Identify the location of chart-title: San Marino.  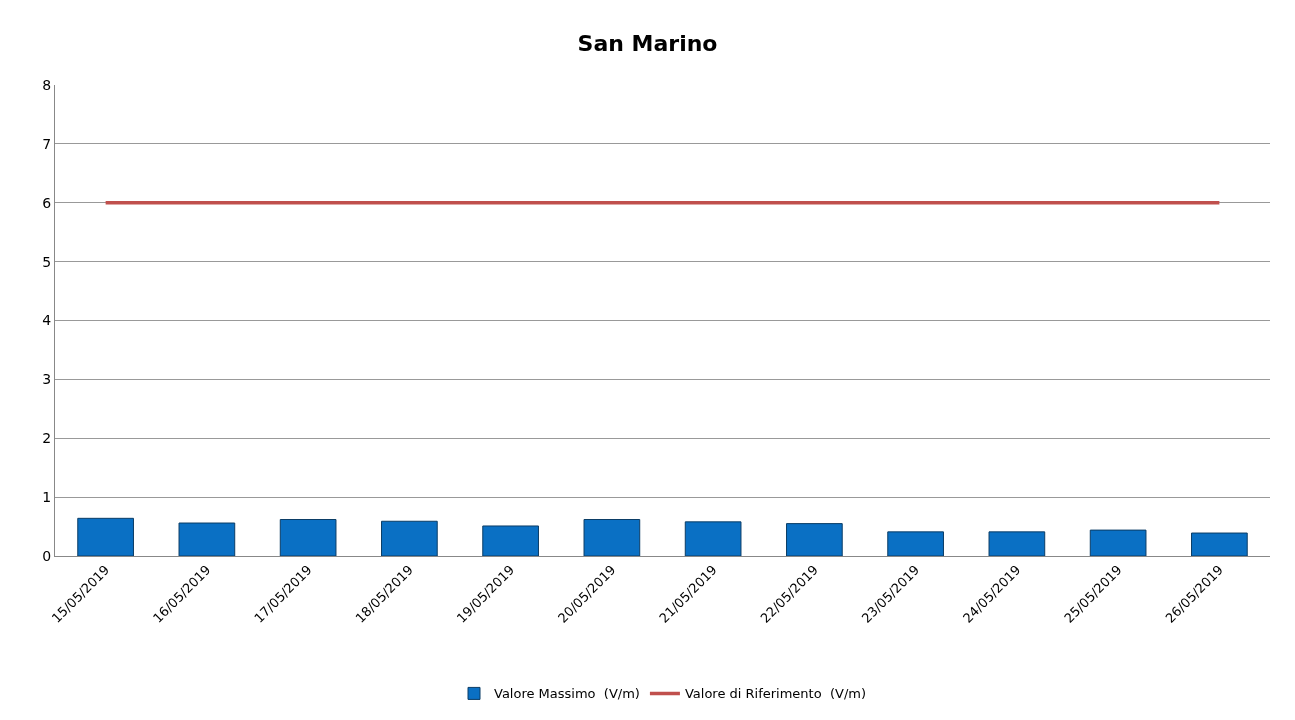
(647, 44).